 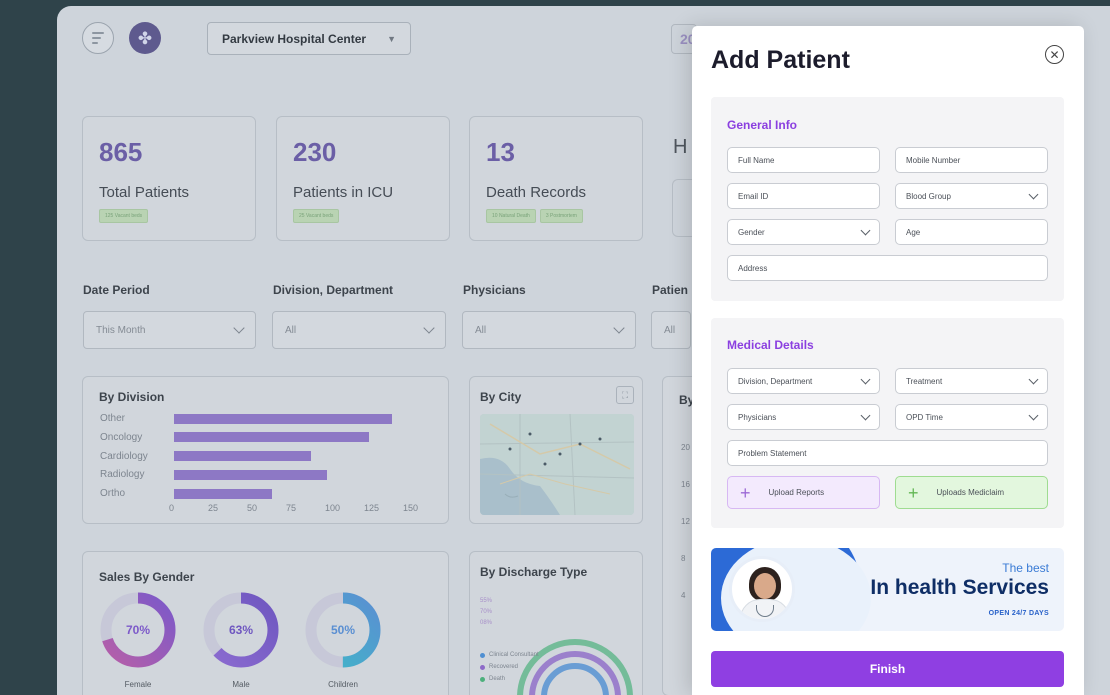 I want to click on section-title: General Info, so click(x=762, y=125).